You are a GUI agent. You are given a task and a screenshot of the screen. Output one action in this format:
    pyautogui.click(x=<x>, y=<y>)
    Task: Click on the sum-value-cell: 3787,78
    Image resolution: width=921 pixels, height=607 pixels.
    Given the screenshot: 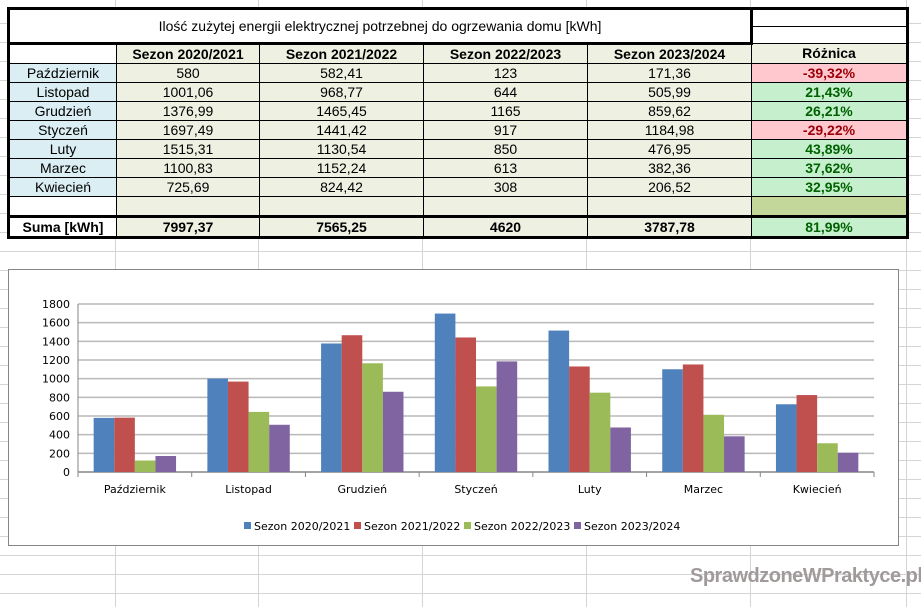 What is the action you would take?
    pyautogui.click(x=669, y=227)
    